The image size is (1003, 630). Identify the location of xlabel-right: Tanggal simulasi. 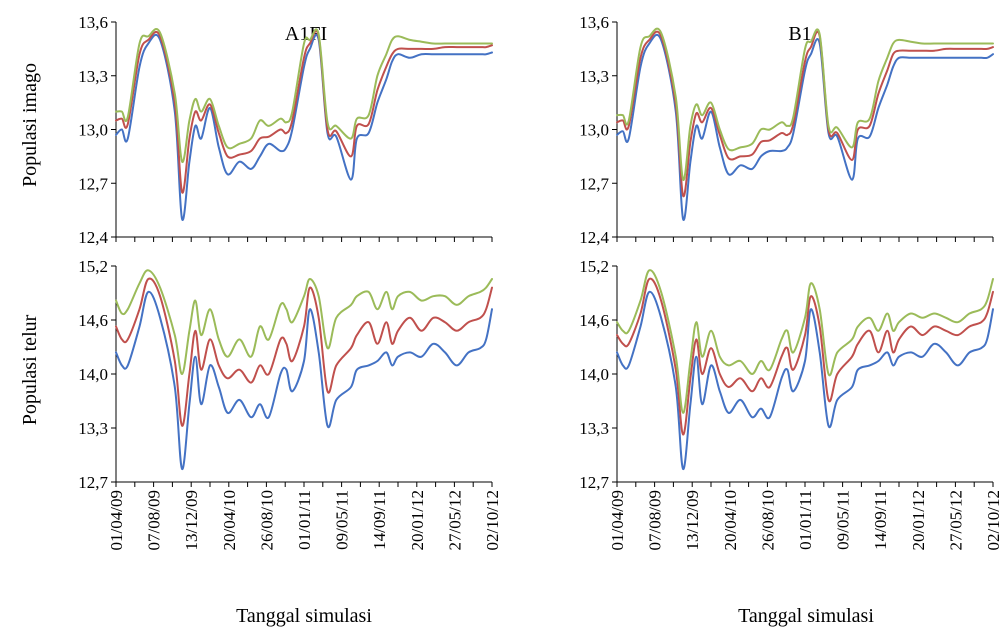
(806, 616).